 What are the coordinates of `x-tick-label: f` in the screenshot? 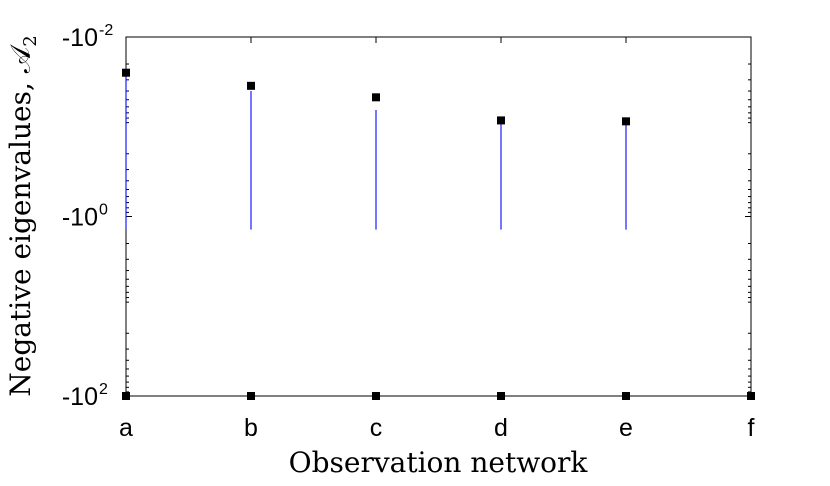 It's located at (751, 428).